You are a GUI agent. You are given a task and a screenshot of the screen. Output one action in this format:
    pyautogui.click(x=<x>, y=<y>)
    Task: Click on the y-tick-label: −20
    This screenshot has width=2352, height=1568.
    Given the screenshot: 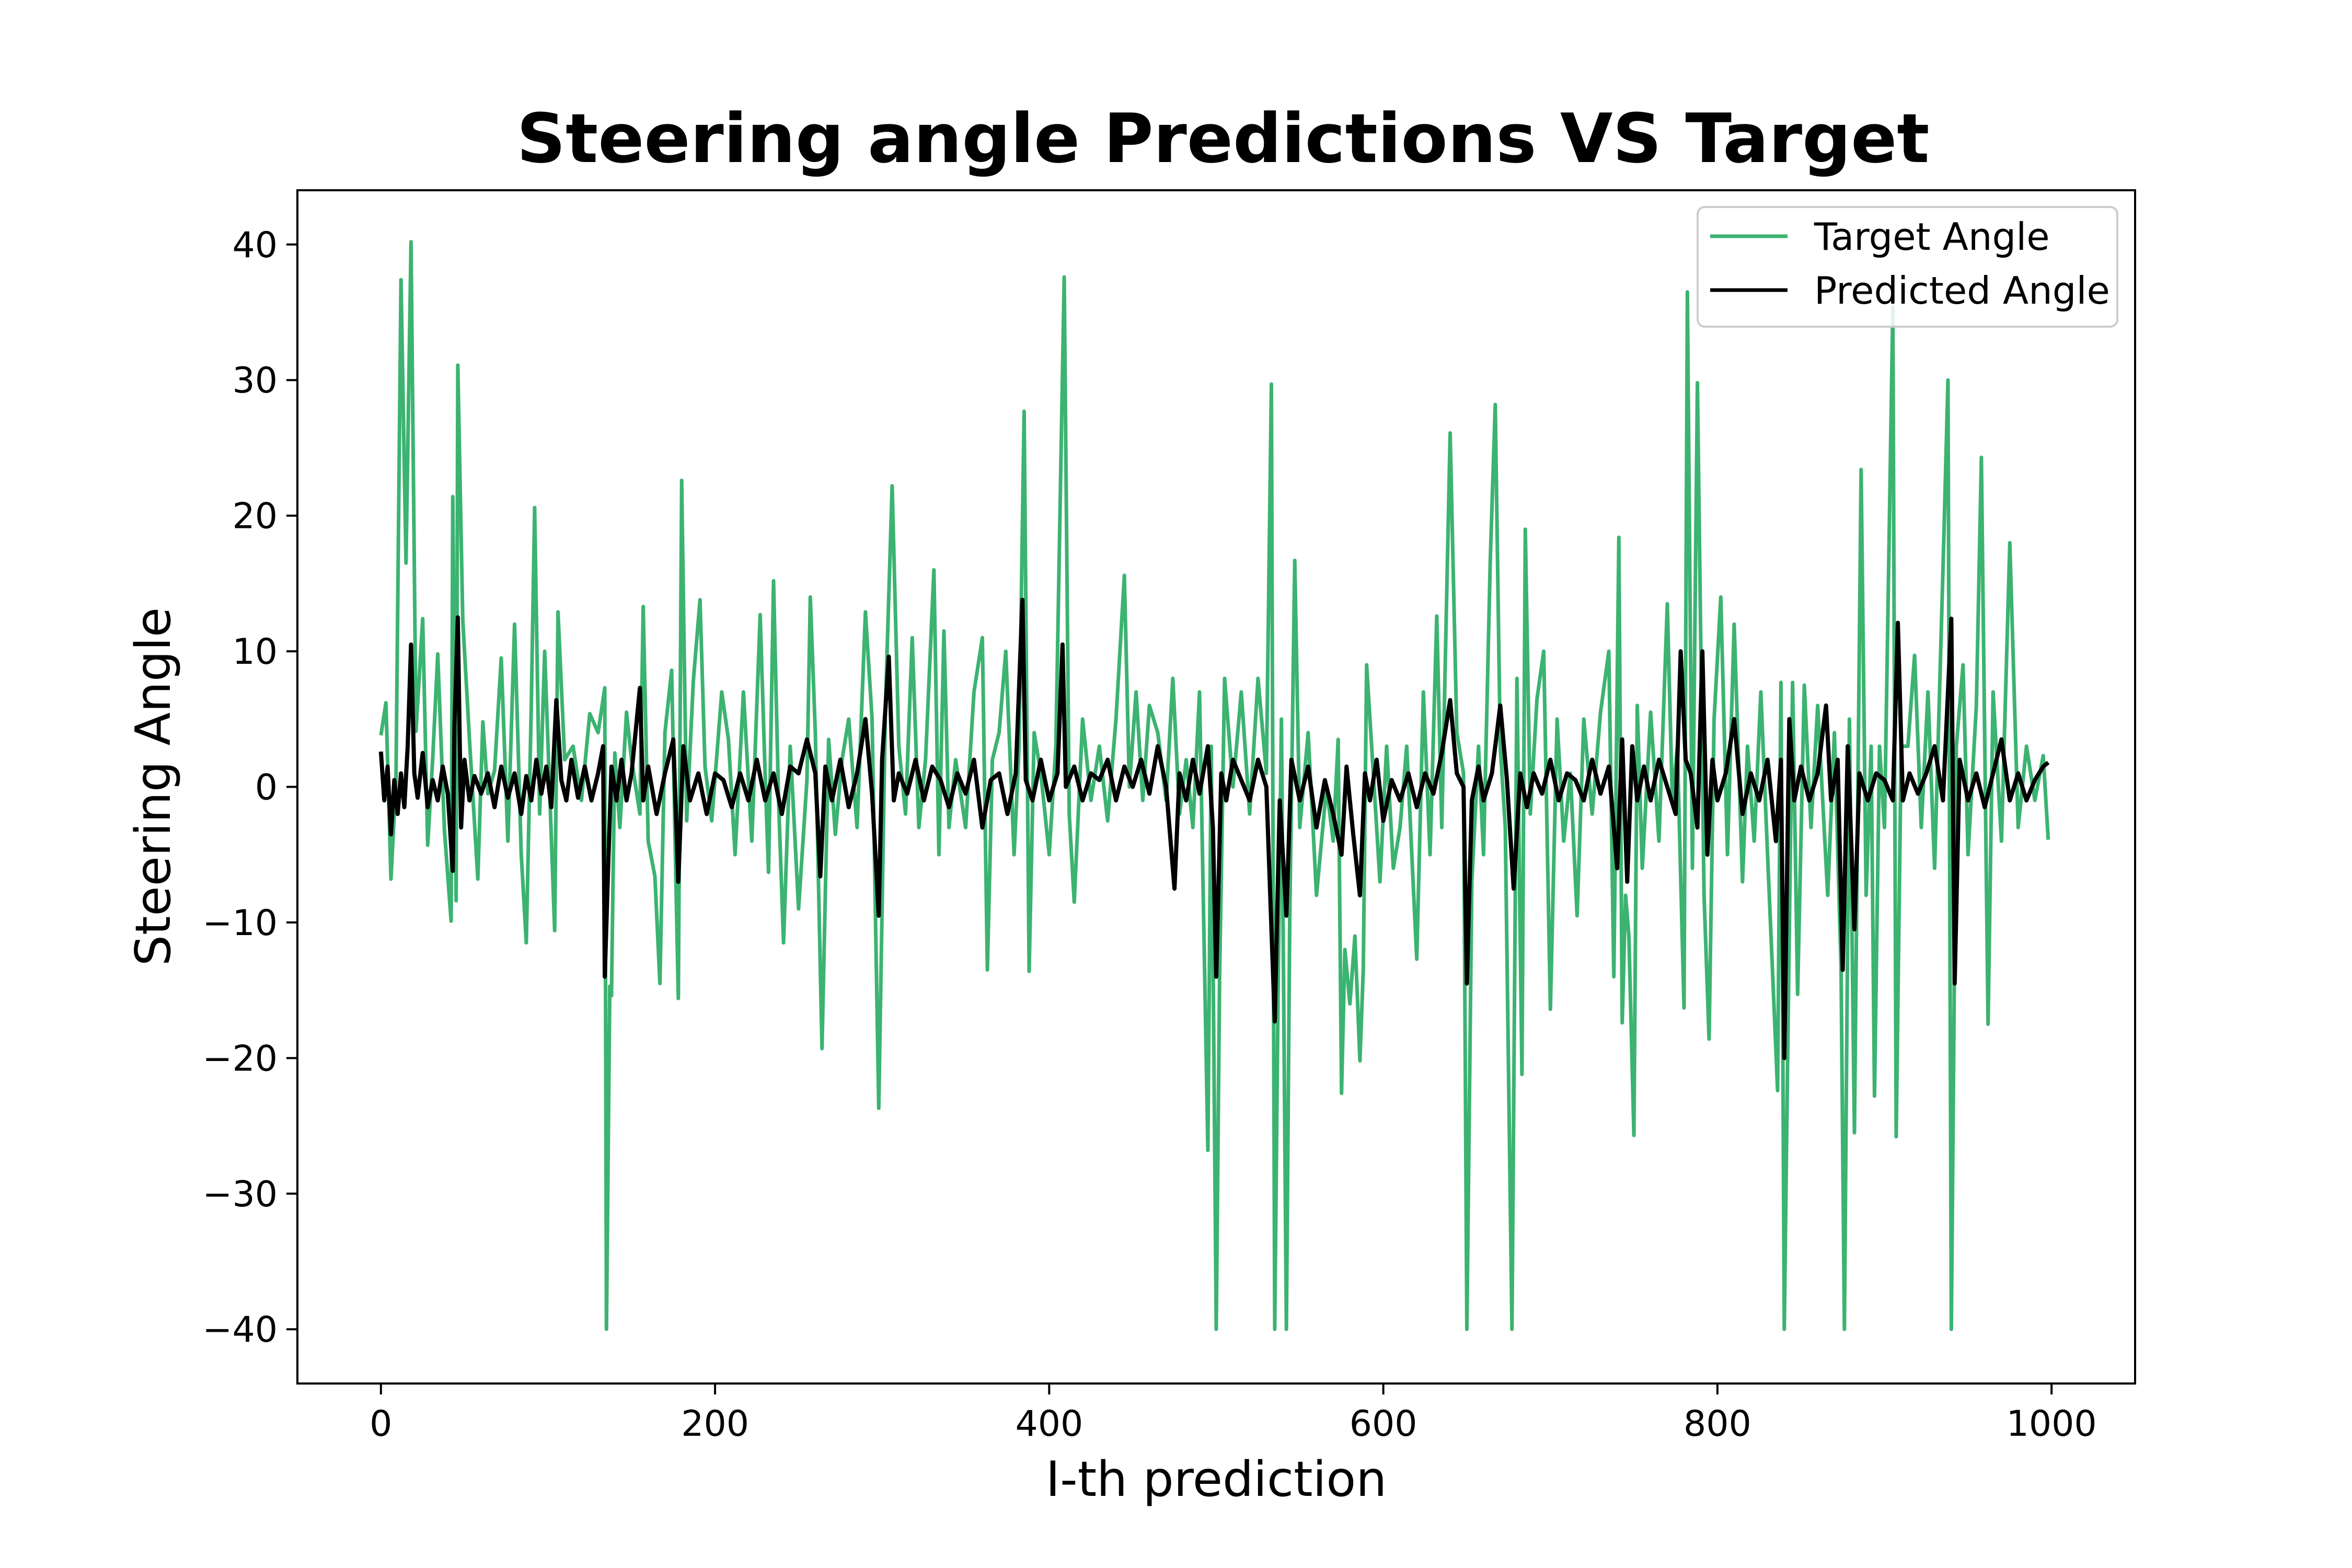 What is the action you would take?
    pyautogui.click(x=240, y=1058)
    